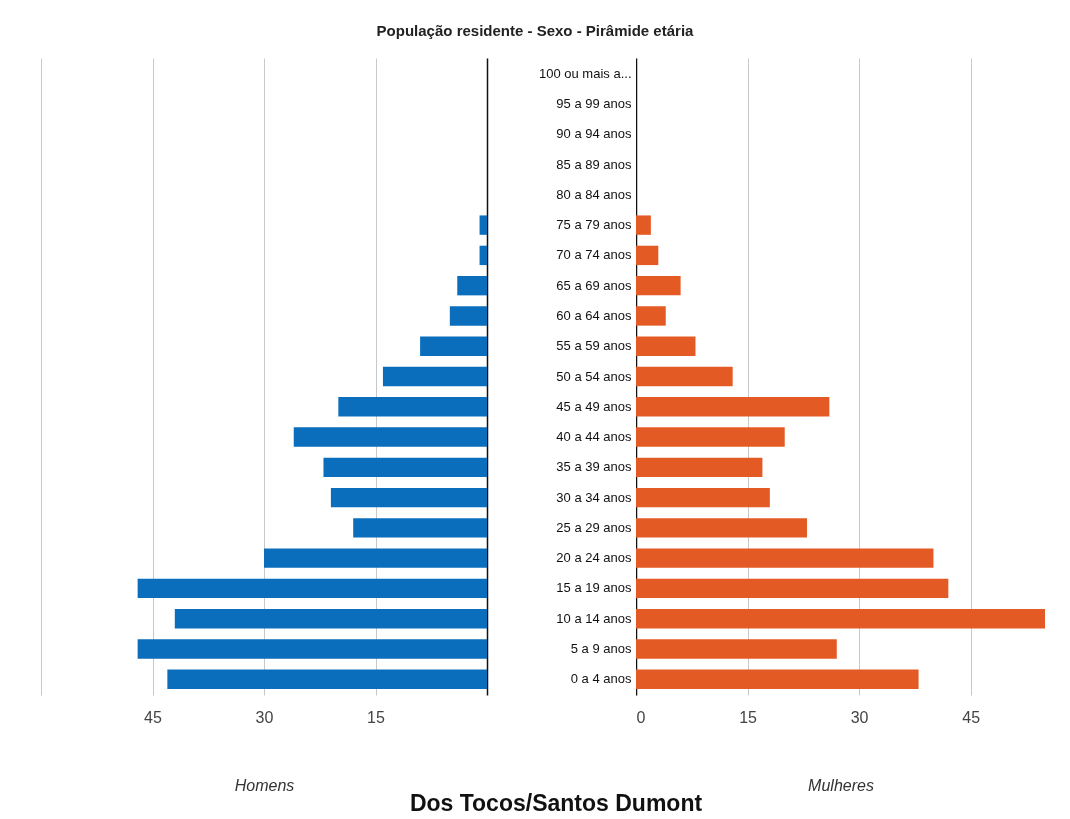 This screenshot has height=819, width=1070. Describe the element at coordinates (594, 406) in the screenshot. I see `y-tick-label: 45 a 49 anos` at that location.